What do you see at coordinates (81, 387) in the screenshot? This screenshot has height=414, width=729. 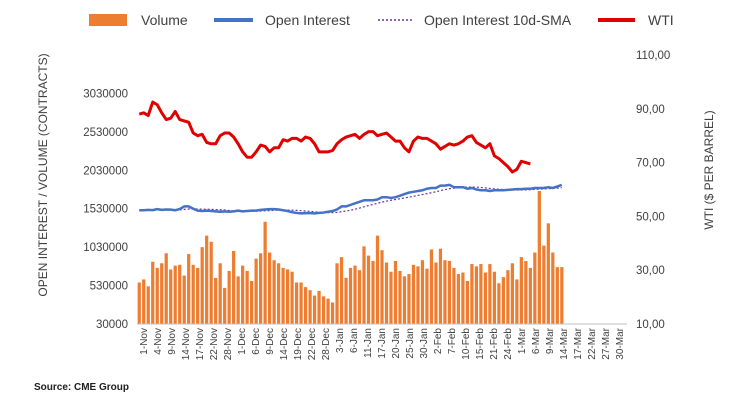 I see `source-note: Source: CME Group` at bounding box center [81, 387].